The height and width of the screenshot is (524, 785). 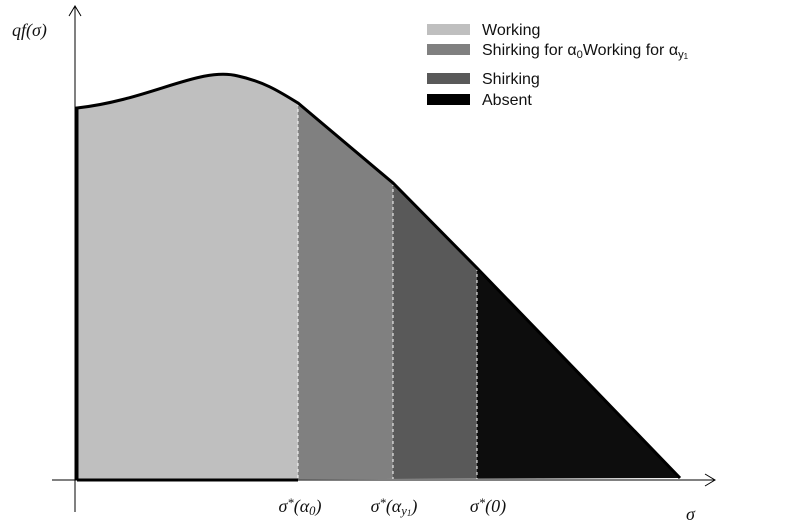 I want to click on text-run: Shirking for α, so click(x=529, y=50).